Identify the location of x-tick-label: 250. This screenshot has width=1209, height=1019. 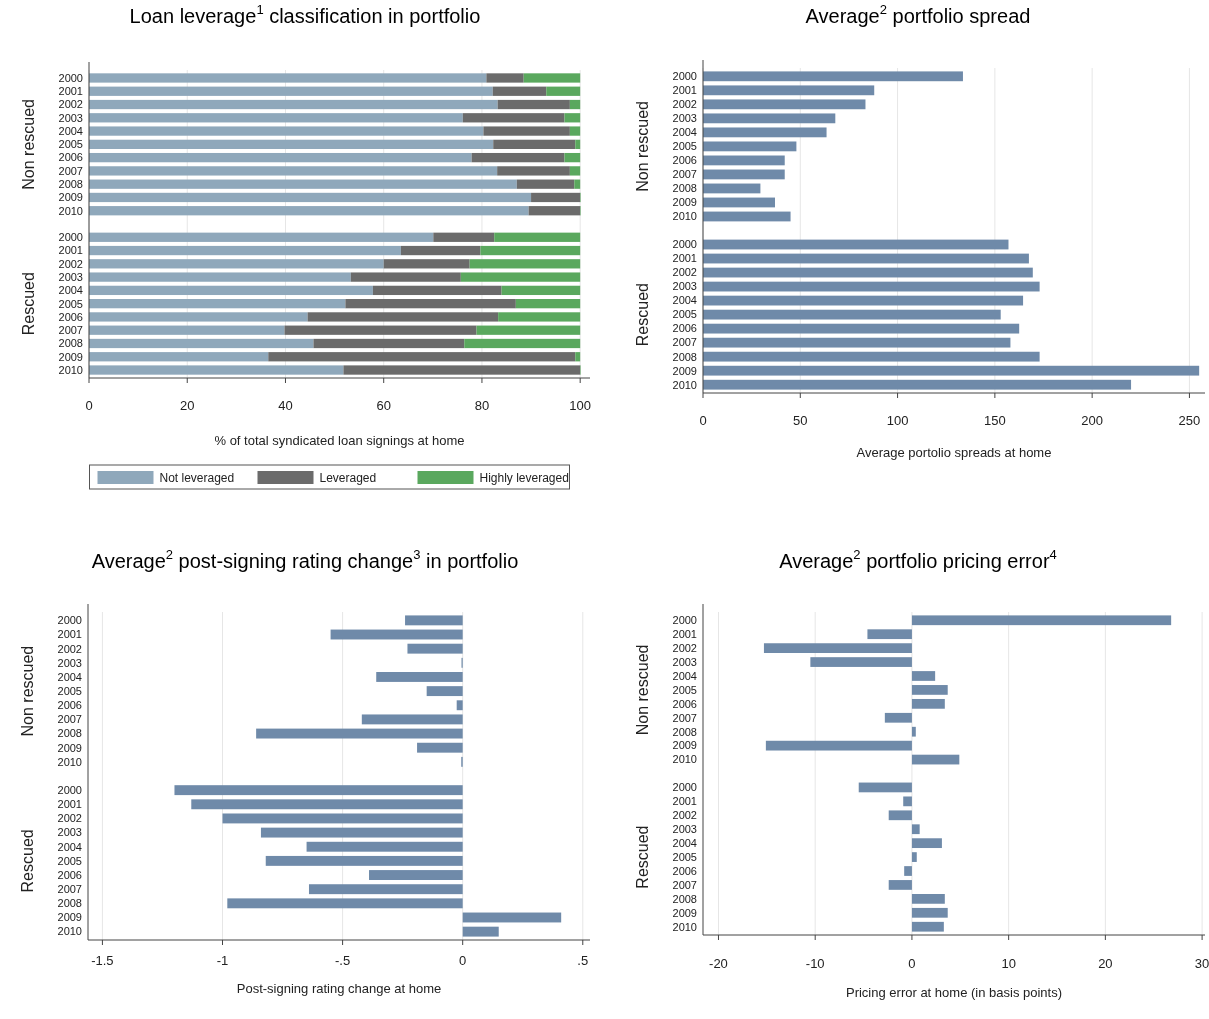
(1189, 420).